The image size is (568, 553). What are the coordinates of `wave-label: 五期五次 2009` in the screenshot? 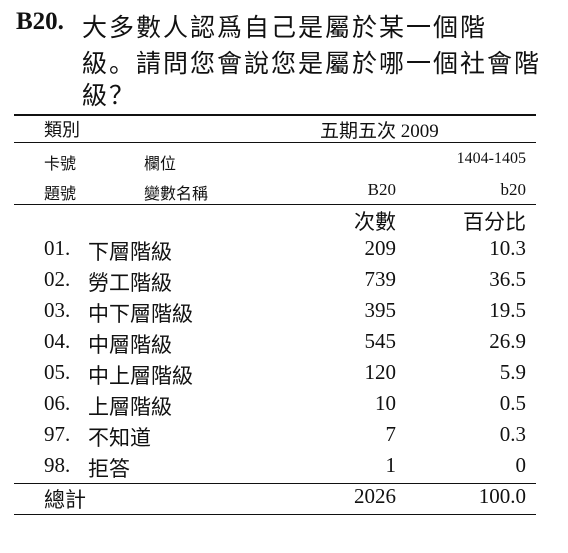 It's located at (379, 131).